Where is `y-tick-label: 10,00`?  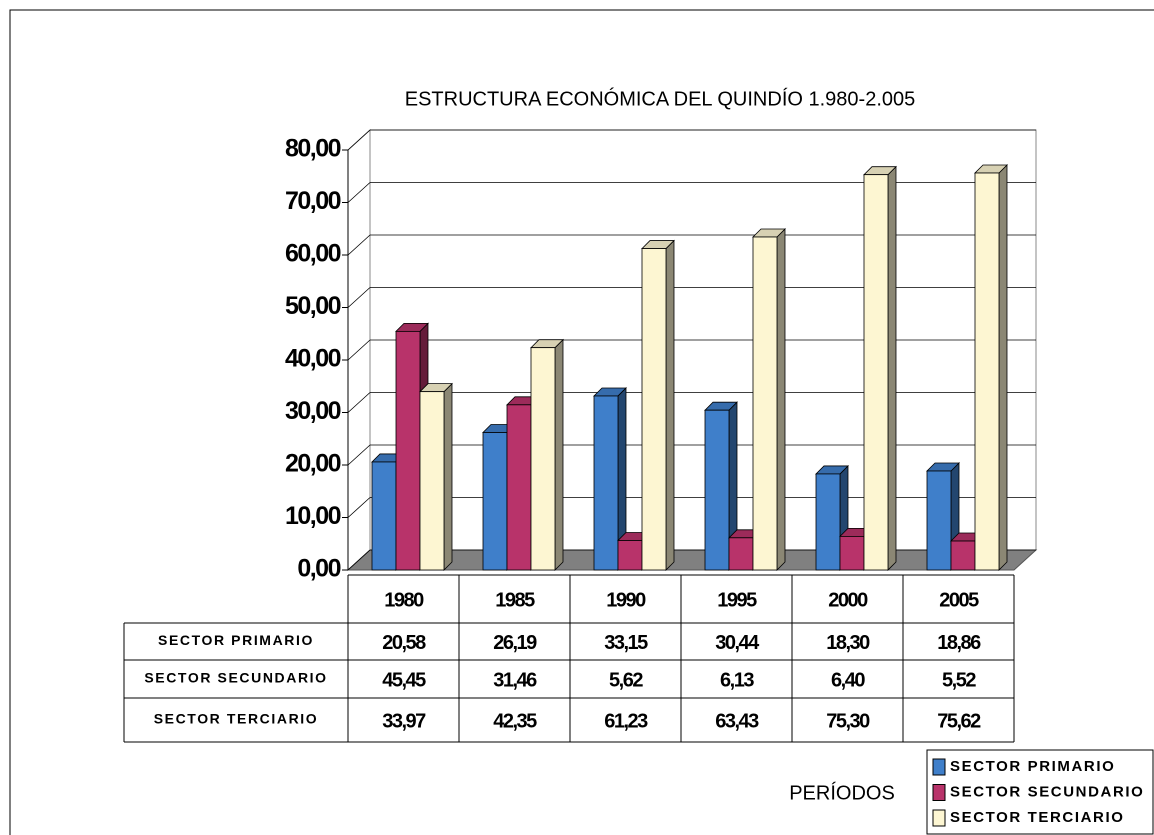 y-tick-label: 10,00 is located at coordinates (313, 516).